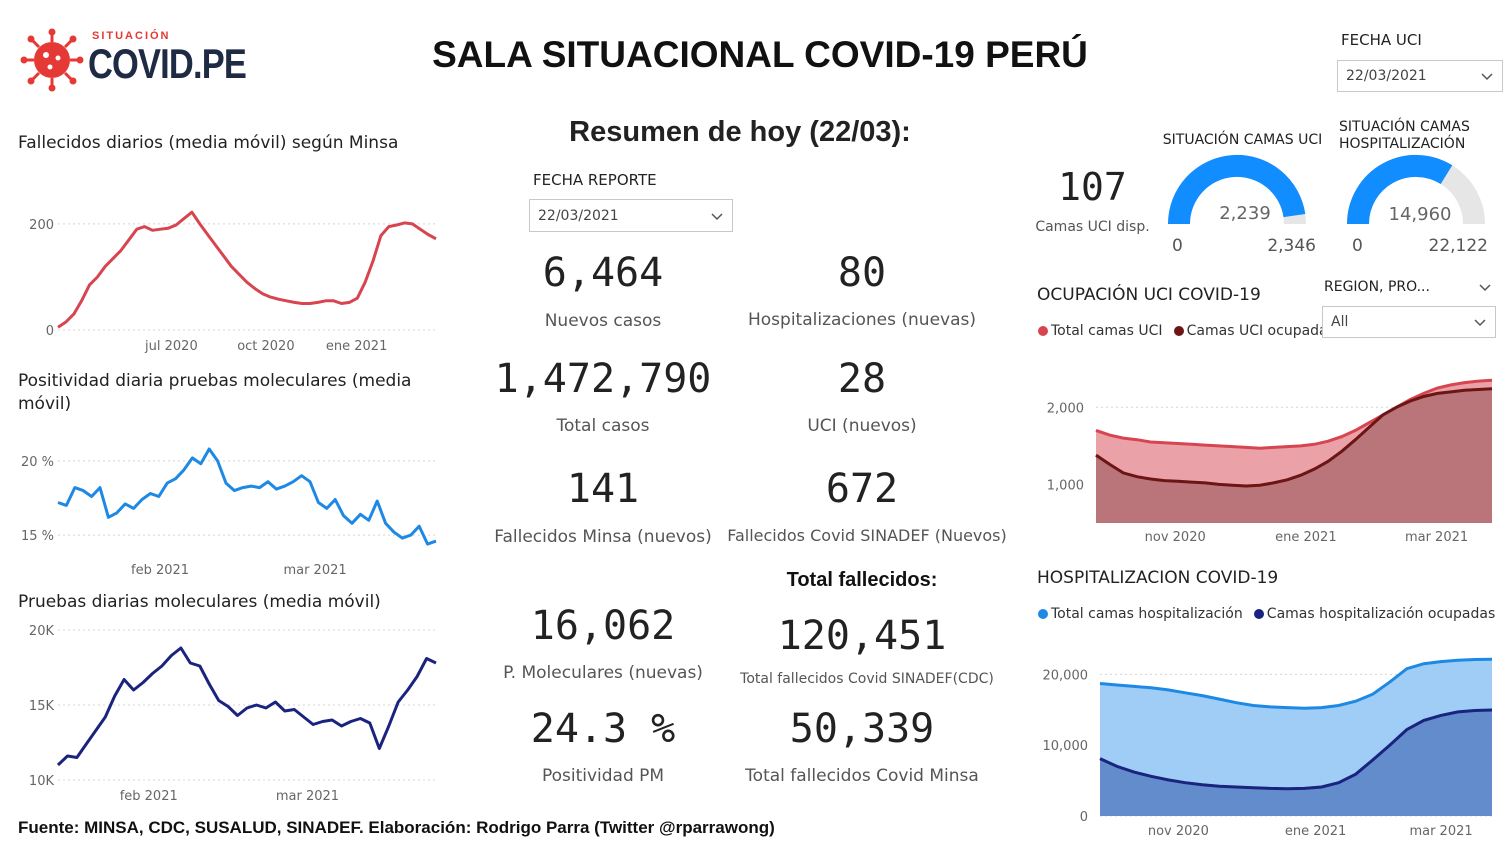  What do you see at coordinates (171, 346) in the screenshot?
I see `x-tick-label: jul 2020` at bounding box center [171, 346].